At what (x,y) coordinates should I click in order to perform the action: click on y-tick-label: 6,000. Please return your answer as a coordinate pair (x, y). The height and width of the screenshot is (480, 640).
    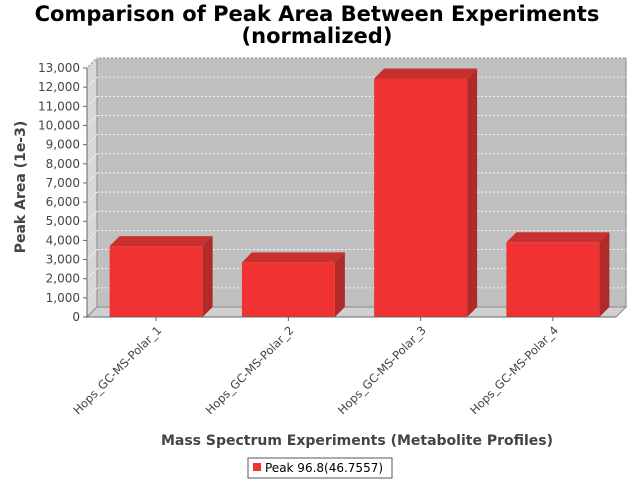
    Looking at the image, I should click on (63, 202).